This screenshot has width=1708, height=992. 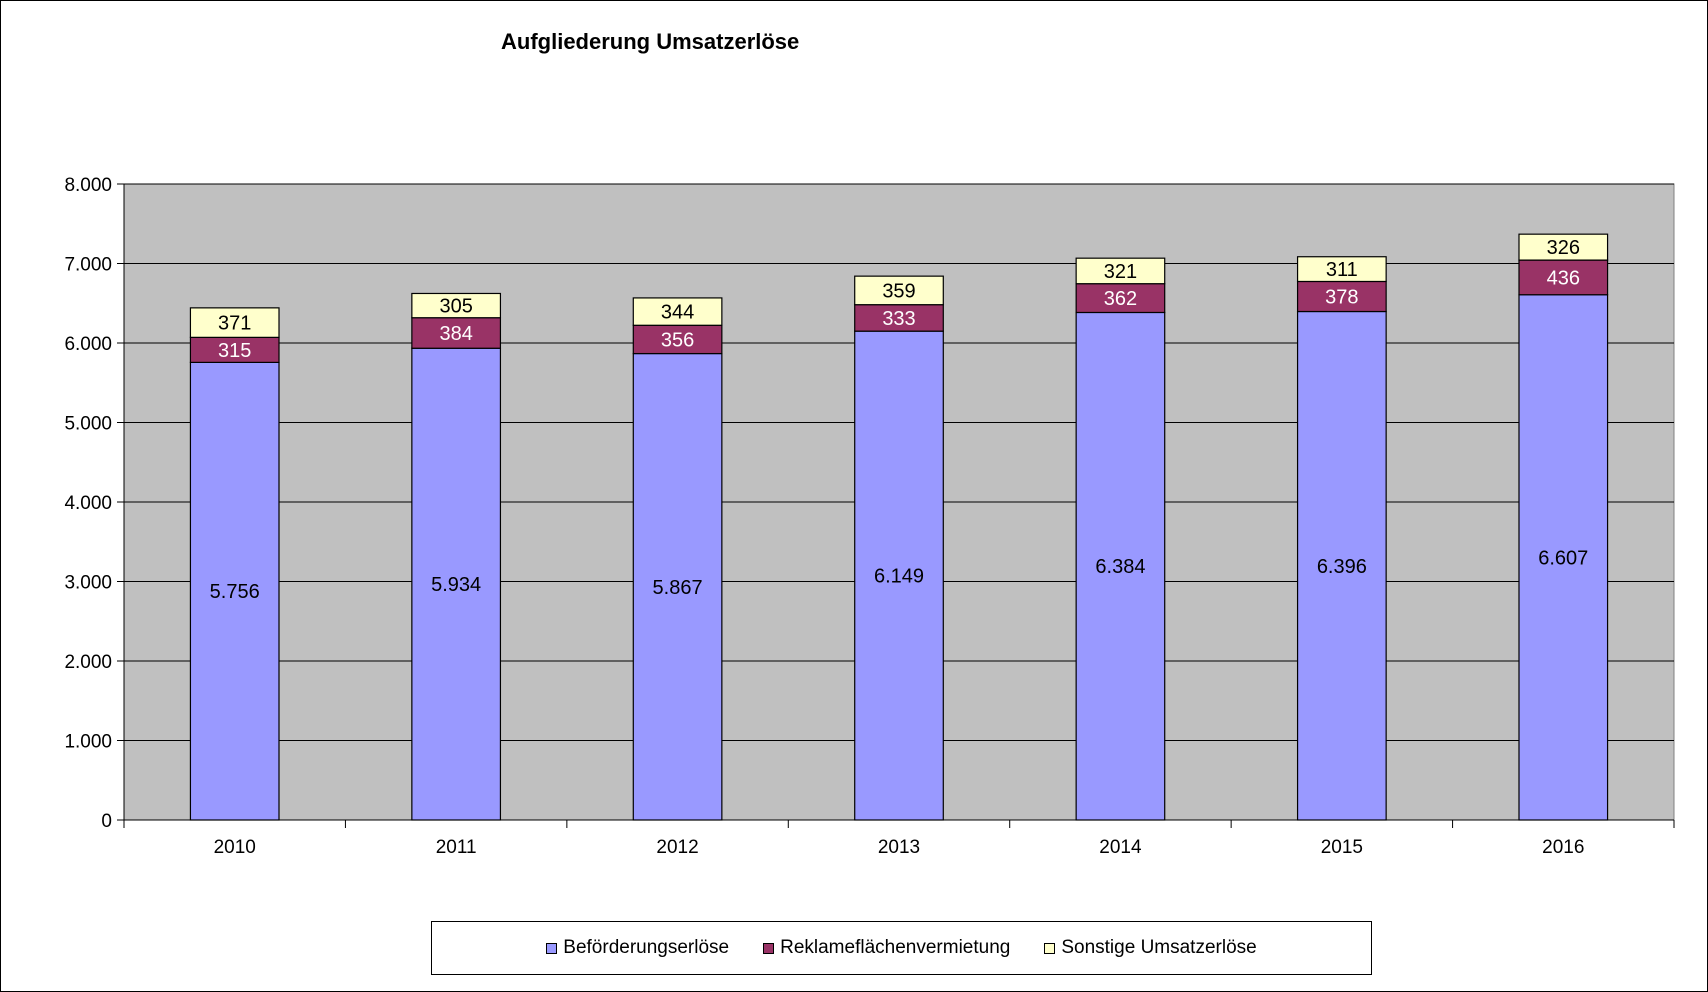 I want to click on data-label: 362, so click(x=1120, y=299).